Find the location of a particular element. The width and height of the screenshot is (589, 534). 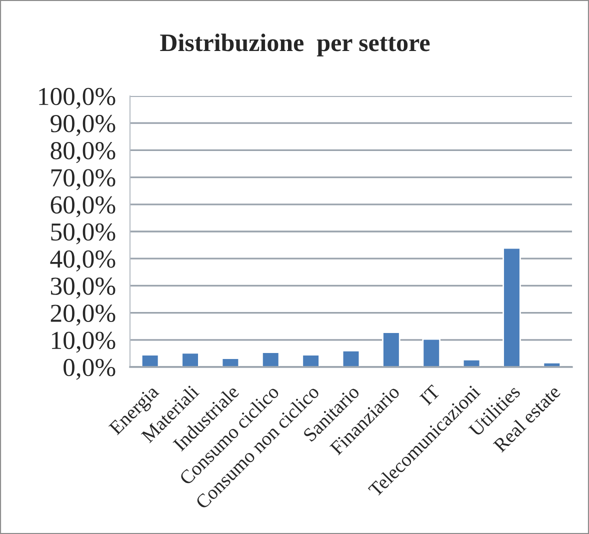

y-tick-label: 20,0% is located at coordinates (83, 315).